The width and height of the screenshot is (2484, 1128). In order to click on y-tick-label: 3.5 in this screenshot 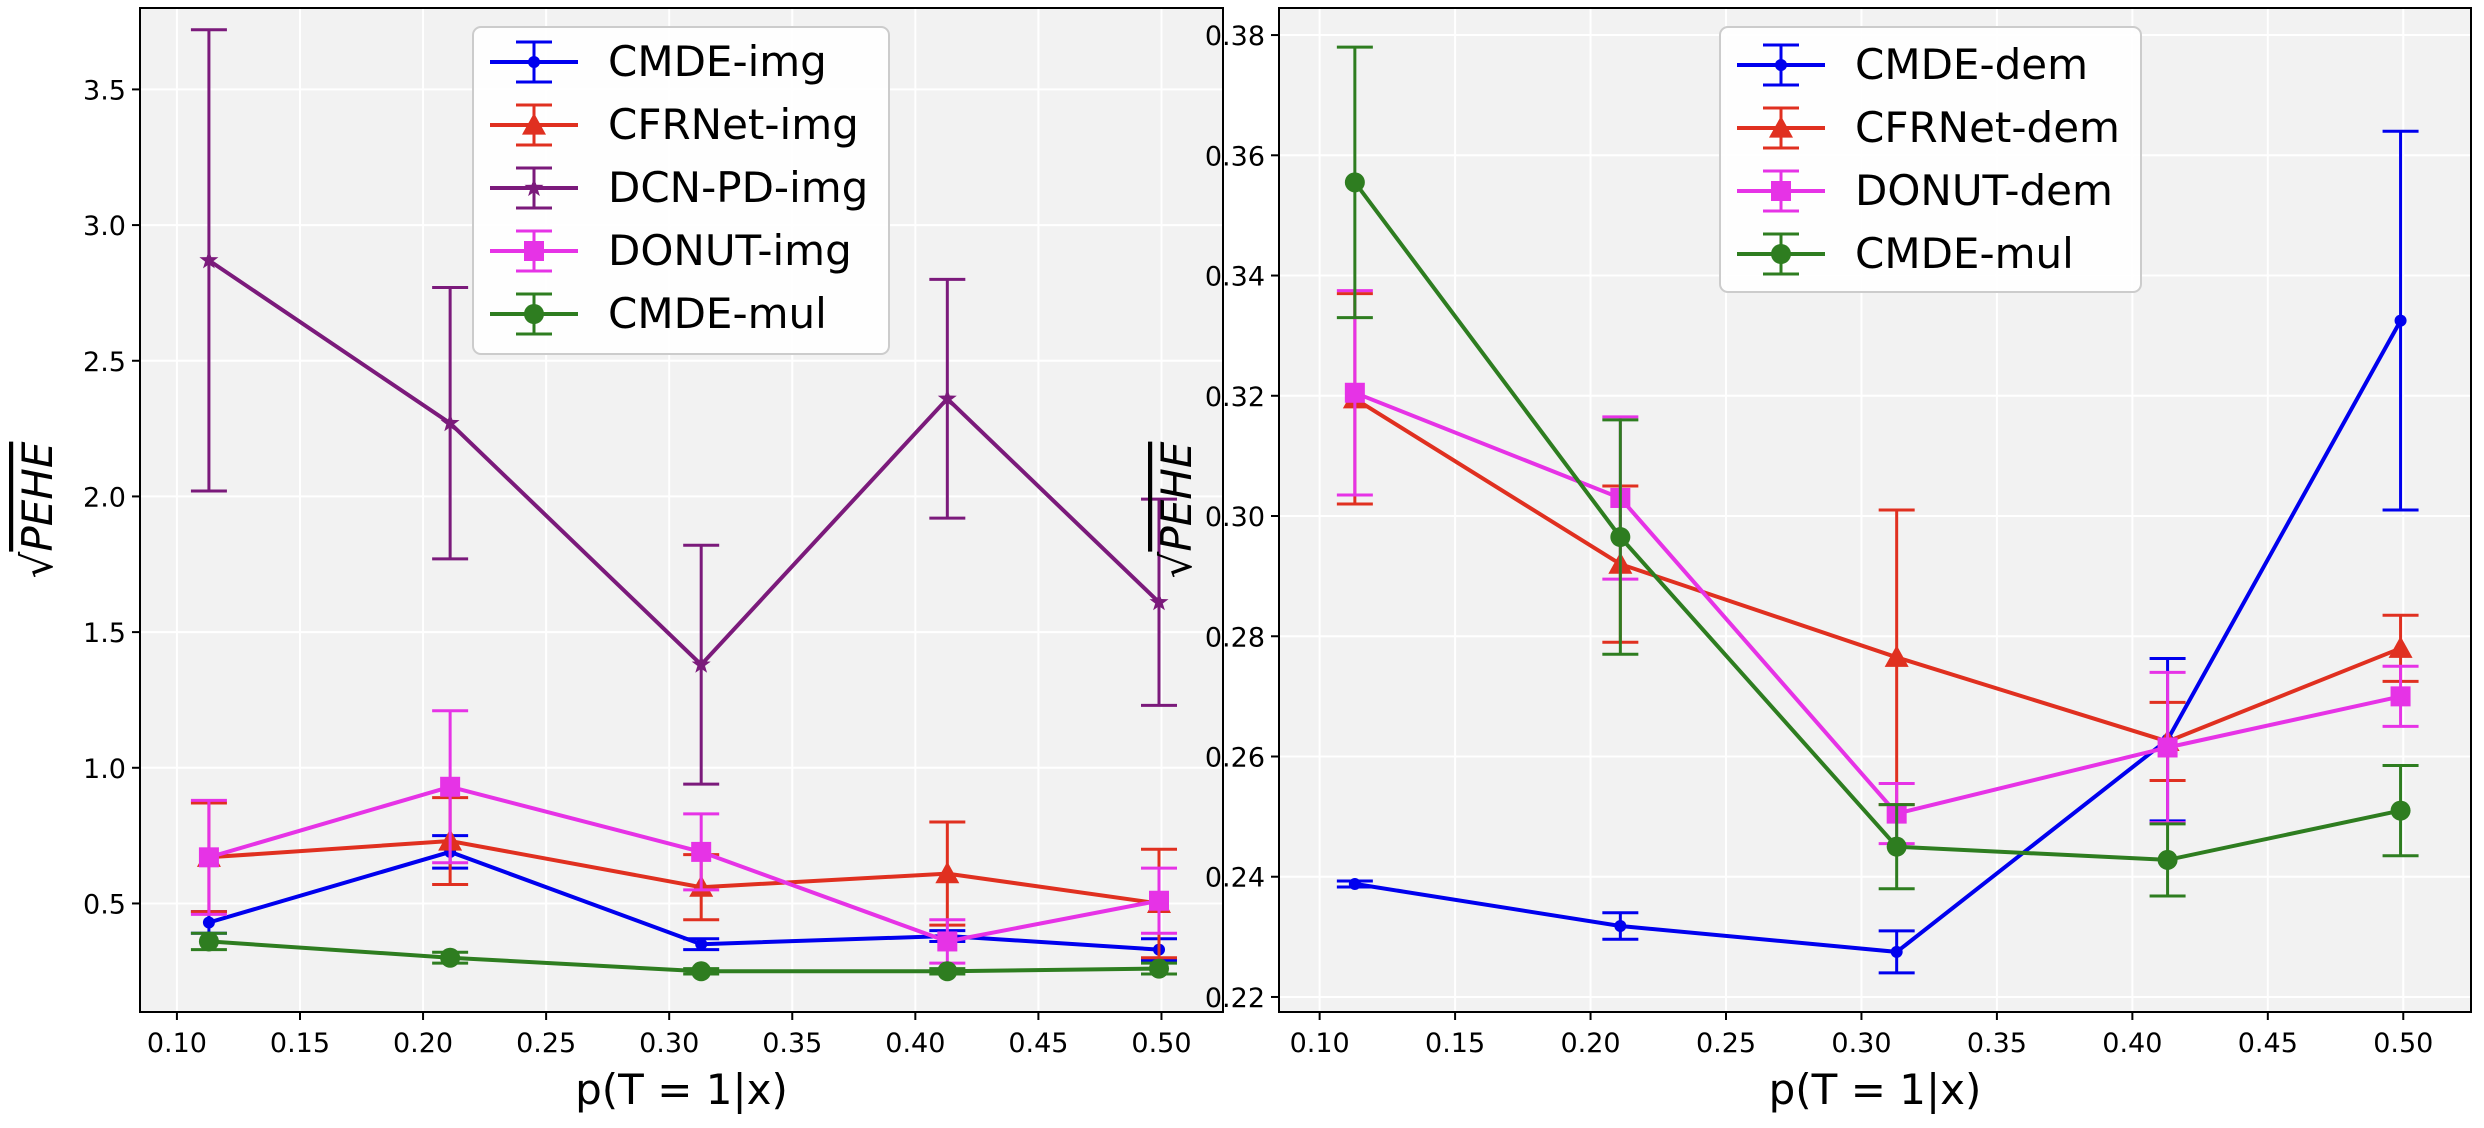, I will do `click(104, 90)`.